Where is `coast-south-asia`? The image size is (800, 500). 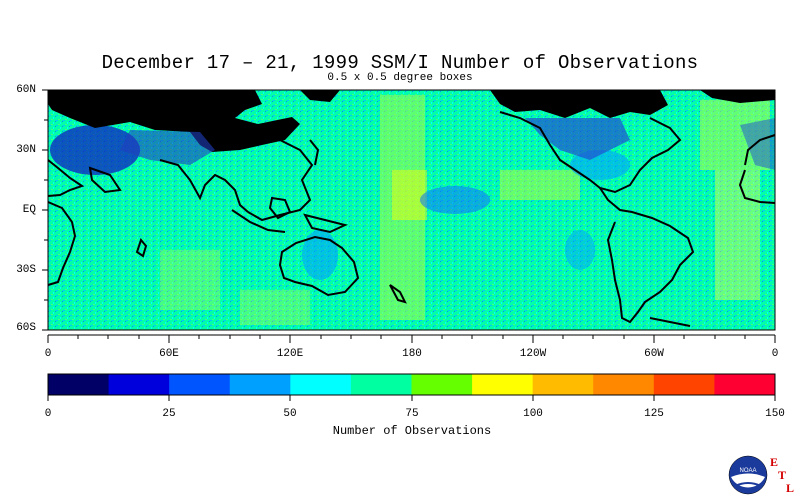
coast-south-asia is located at coordinates (204, 186).